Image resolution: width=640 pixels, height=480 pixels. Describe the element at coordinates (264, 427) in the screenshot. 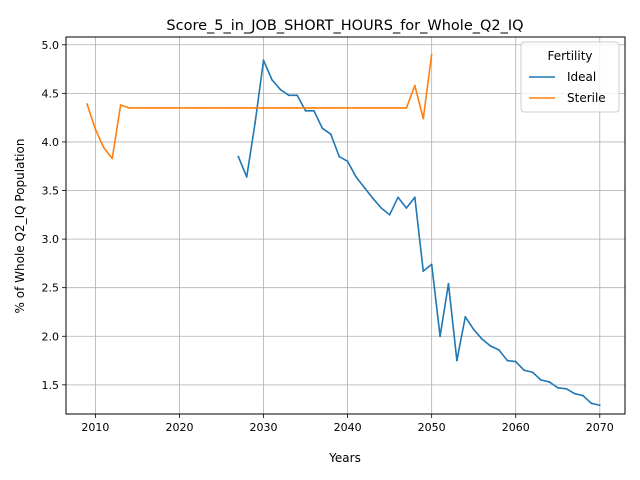

I see `x-tick-label: 2030` at that location.